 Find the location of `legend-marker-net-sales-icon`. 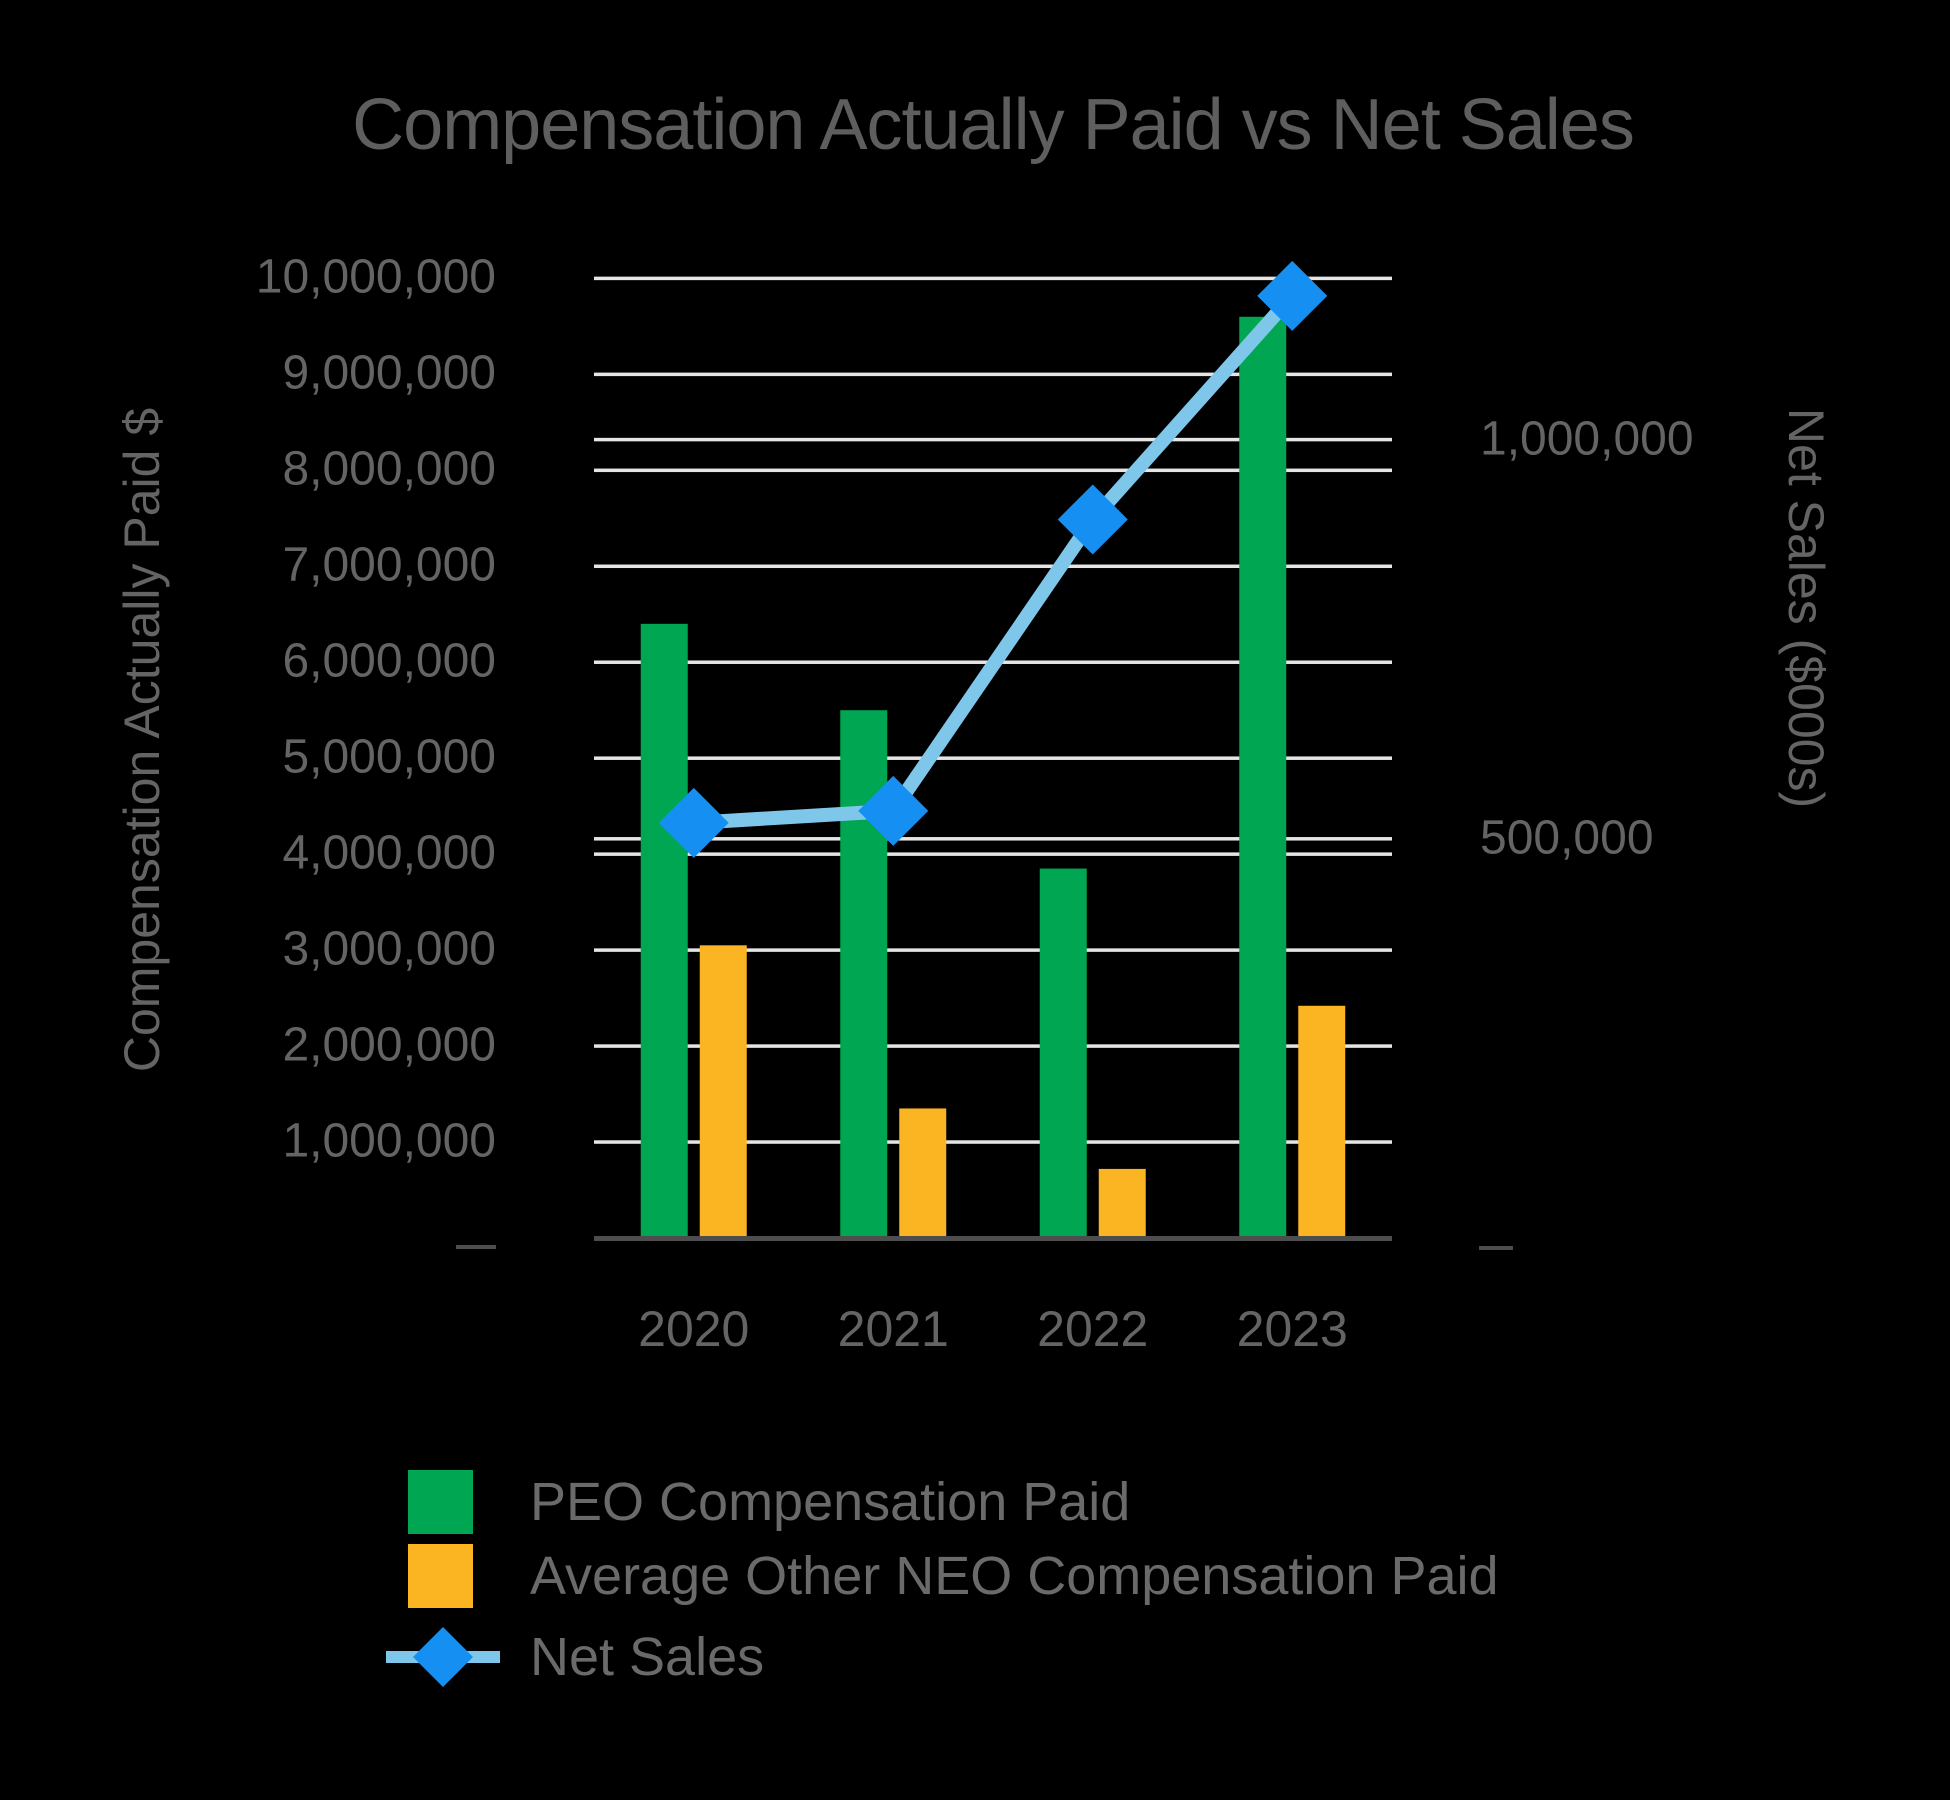

legend-marker-net-sales-icon is located at coordinates (443, 1657).